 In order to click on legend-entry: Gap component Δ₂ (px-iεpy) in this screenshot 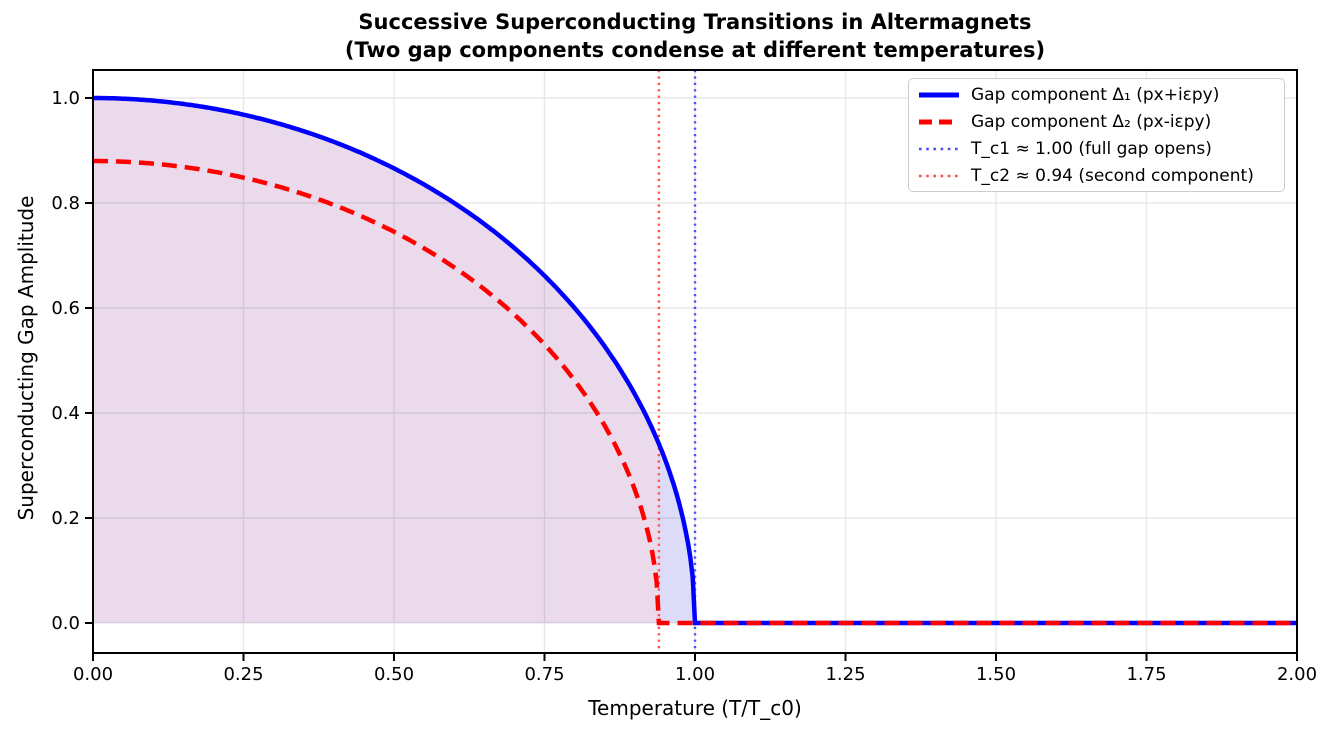, I will do `click(1096, 122)`.